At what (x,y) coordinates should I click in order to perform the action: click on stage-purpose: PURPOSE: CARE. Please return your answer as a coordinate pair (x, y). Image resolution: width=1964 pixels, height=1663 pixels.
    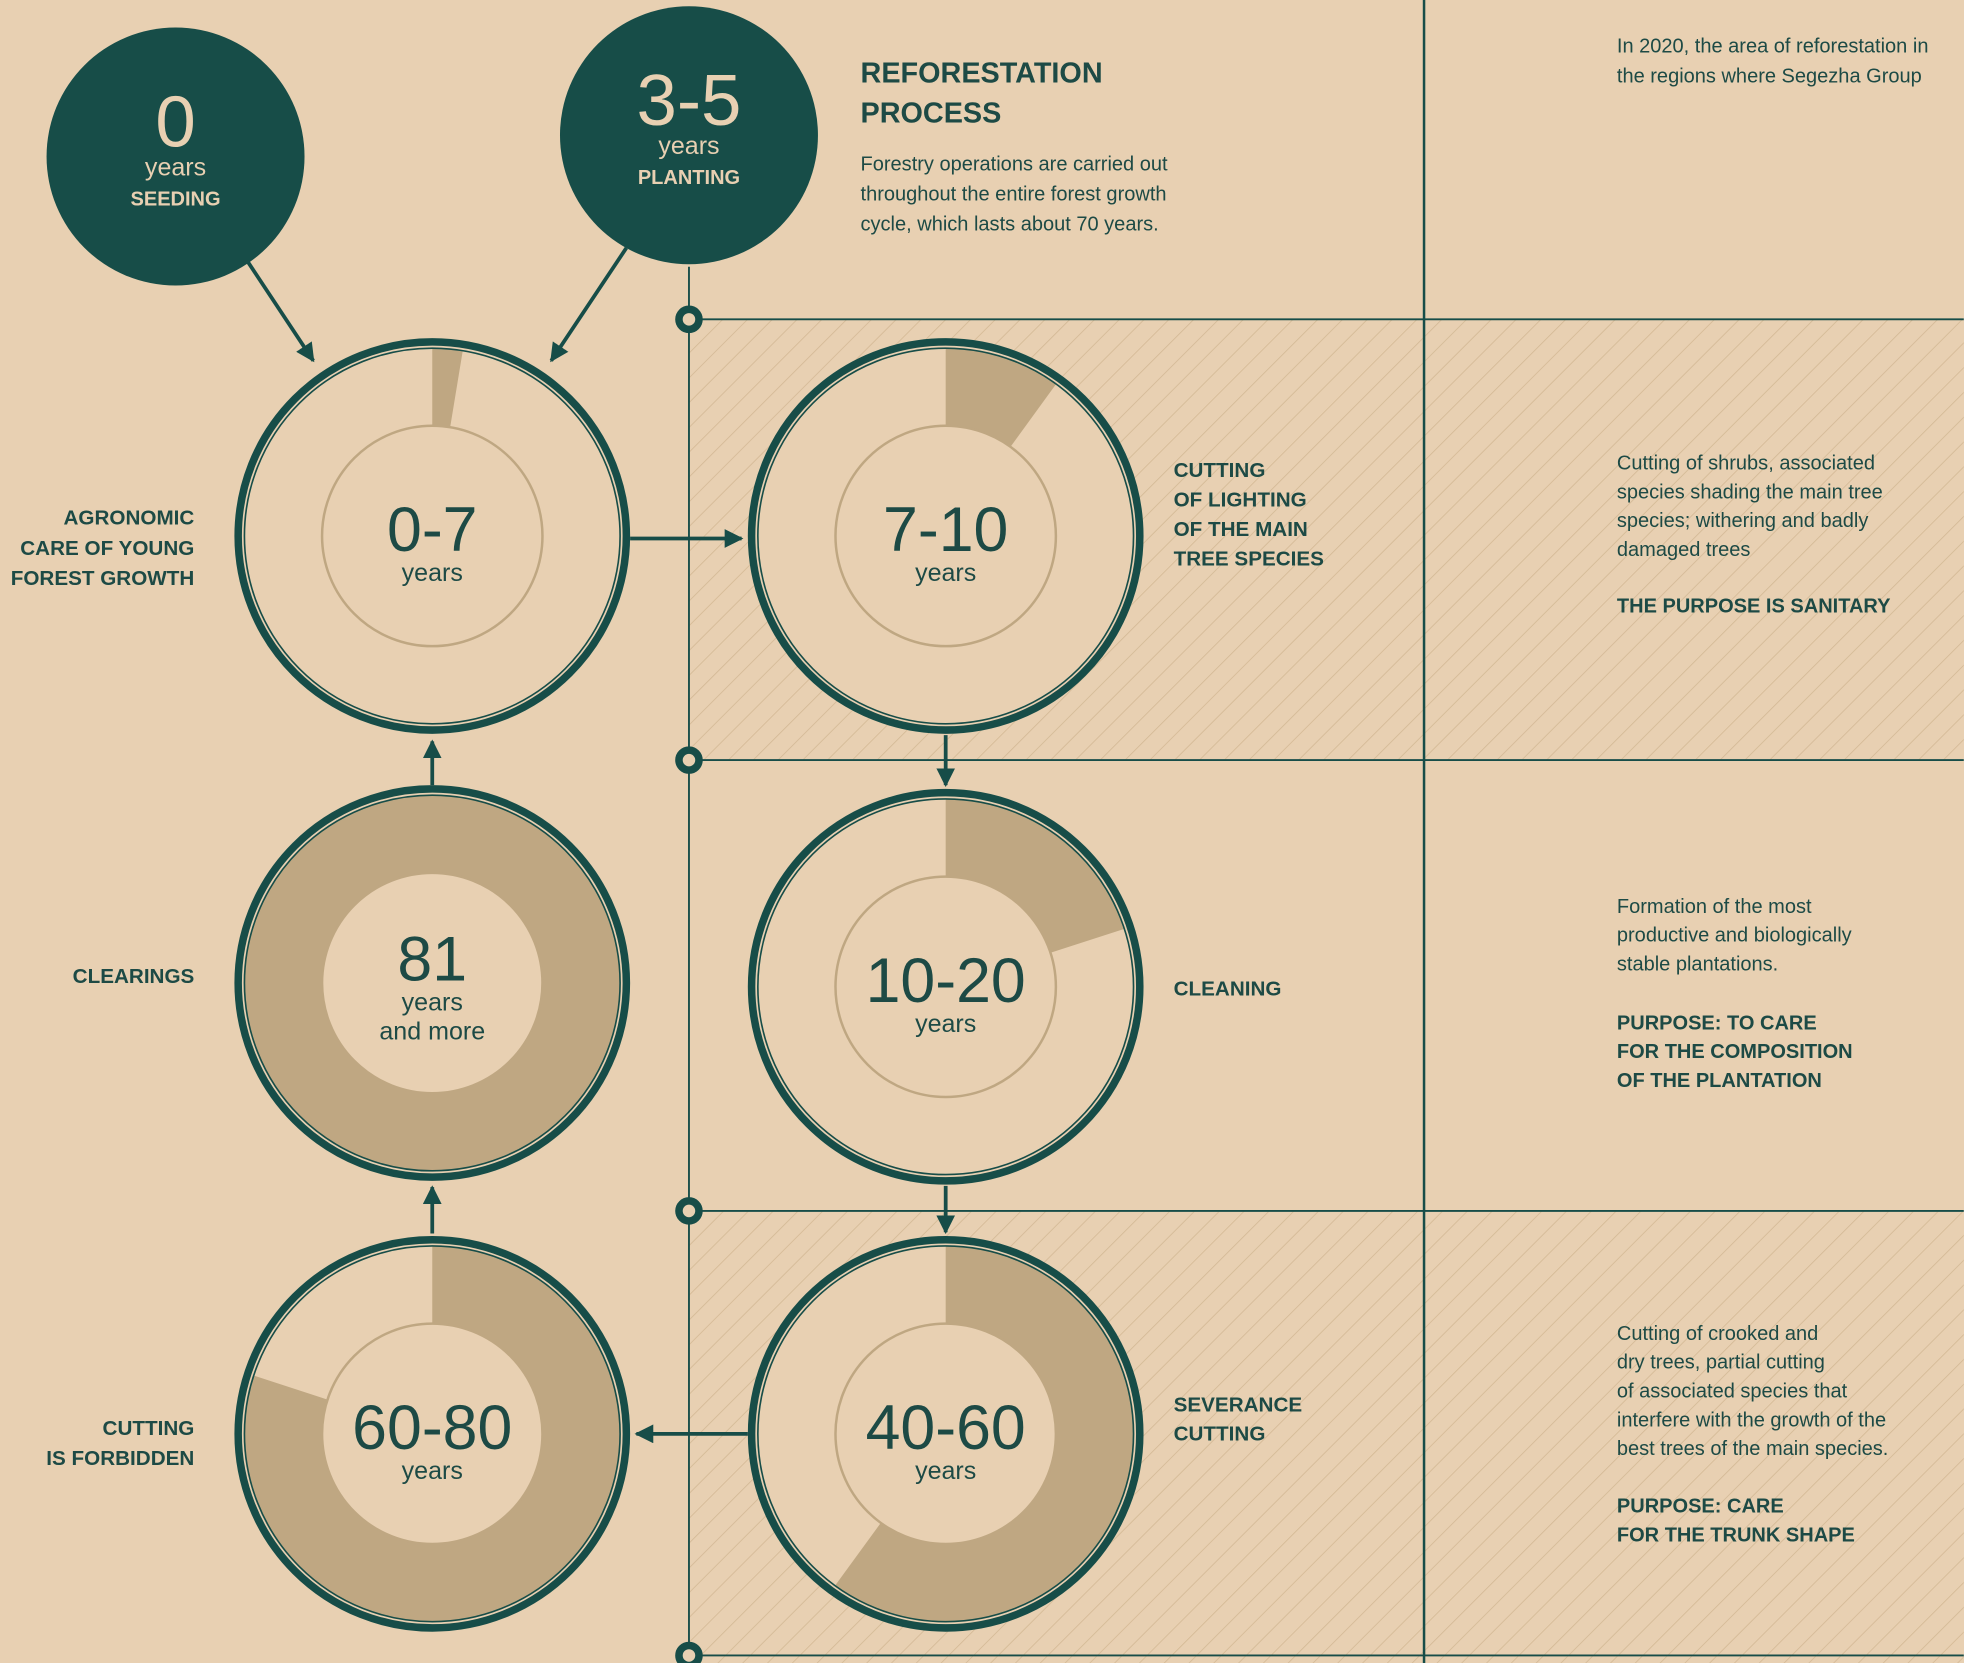
    Looking at the image, I should click on (1700, 1507).